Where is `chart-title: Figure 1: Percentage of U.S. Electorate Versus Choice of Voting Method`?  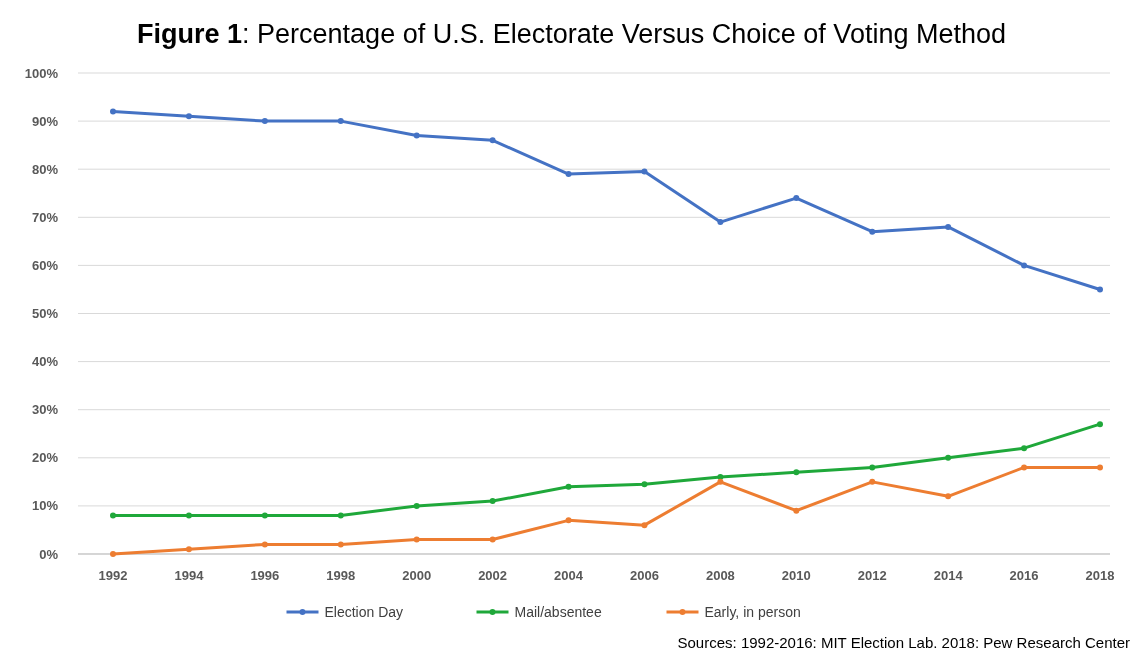
chart-title: Figure 1: Percentage of U.S. Electorate Versus Choice of Voting Method is located at coordinates (571, 34).